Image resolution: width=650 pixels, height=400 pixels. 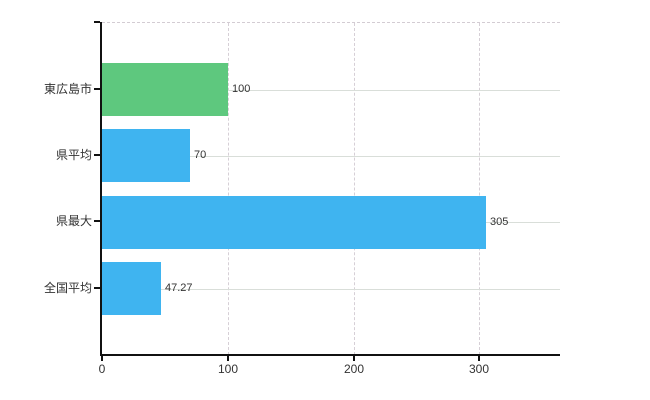 I want to click on y-axis-label: 東広島市, so click(x=67, y=89).